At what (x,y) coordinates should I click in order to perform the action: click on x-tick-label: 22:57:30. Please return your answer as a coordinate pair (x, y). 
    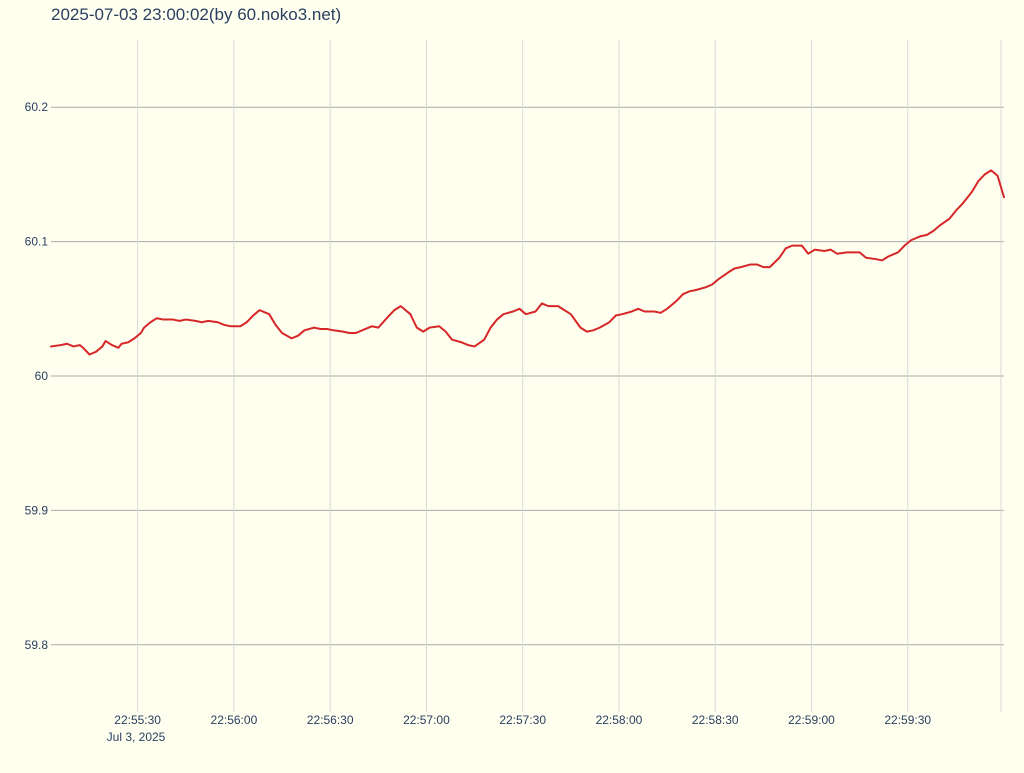
    Looking at the image, I should click on (522, 720).